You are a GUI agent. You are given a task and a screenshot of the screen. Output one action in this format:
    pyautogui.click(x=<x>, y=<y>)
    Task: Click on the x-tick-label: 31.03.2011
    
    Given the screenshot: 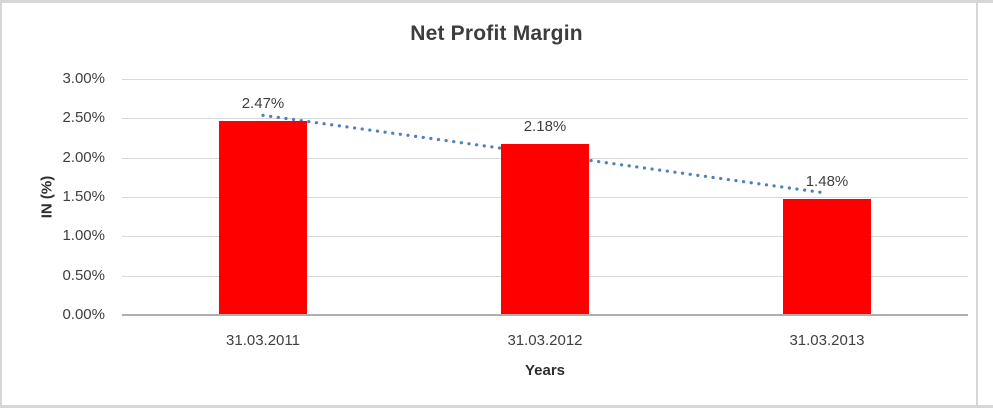 What is the action you would take?
    pyautogui.click(x=263, y=340)
    